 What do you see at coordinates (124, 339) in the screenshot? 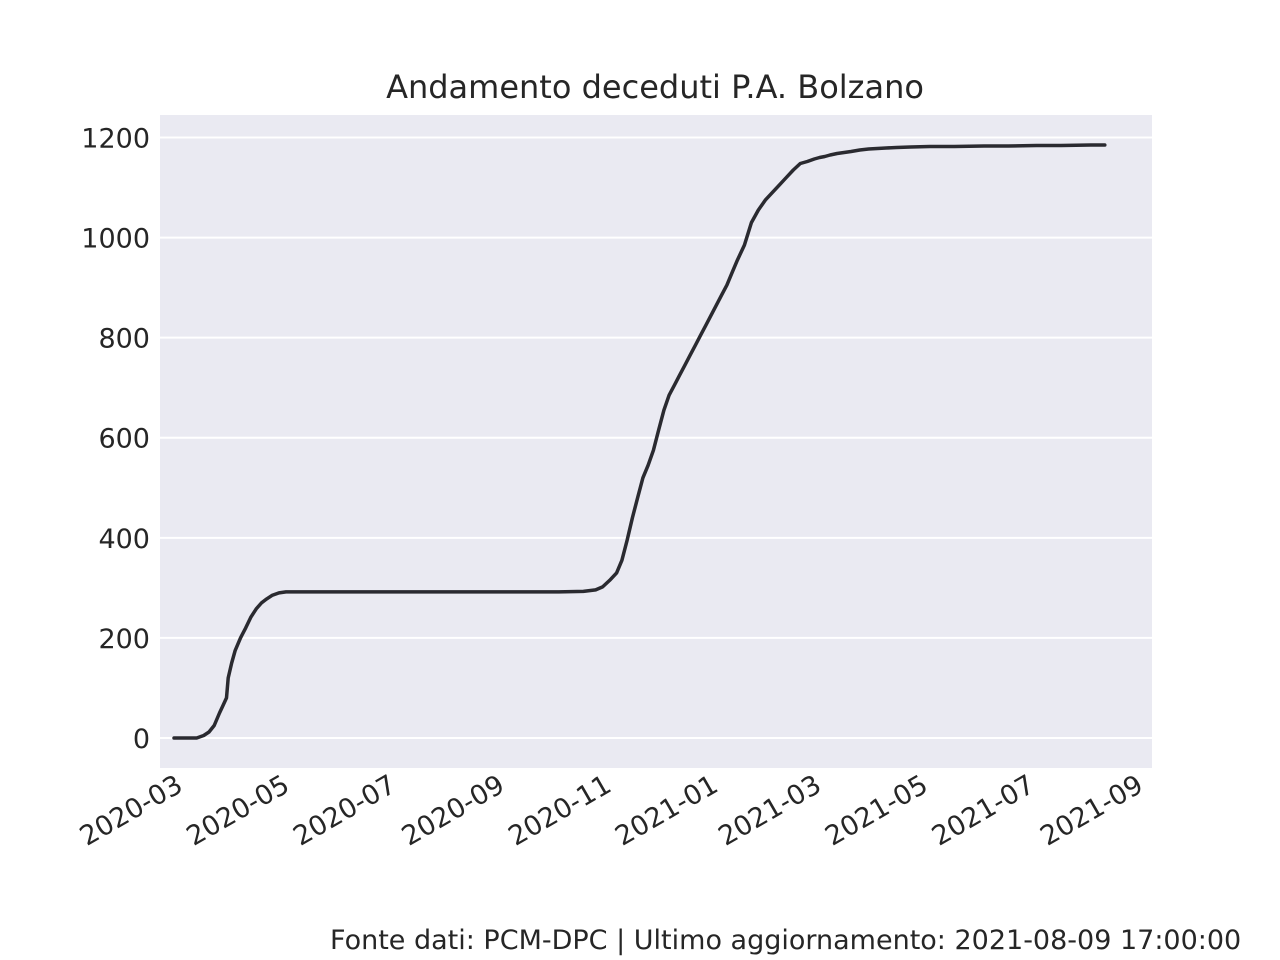
I see `y-tick-label: 800` at bounding box center [124, 339].